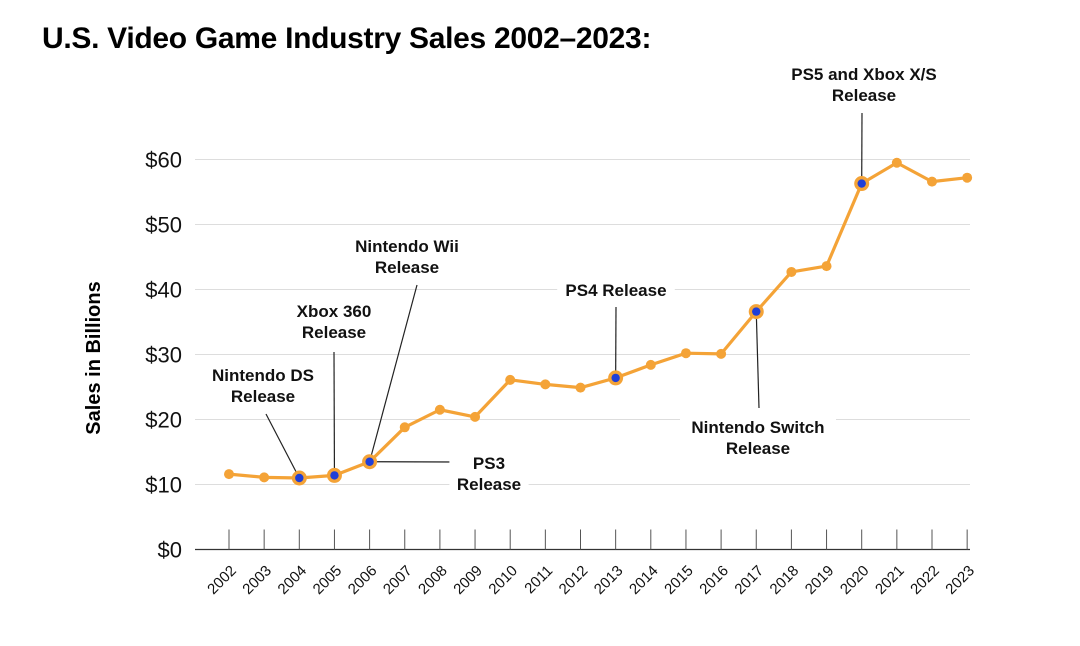 The image size is (1080, 646). Describe the element at coordinates (334, 311) in the screenshot. I see `annotation-label: Xbox 360` at that location.